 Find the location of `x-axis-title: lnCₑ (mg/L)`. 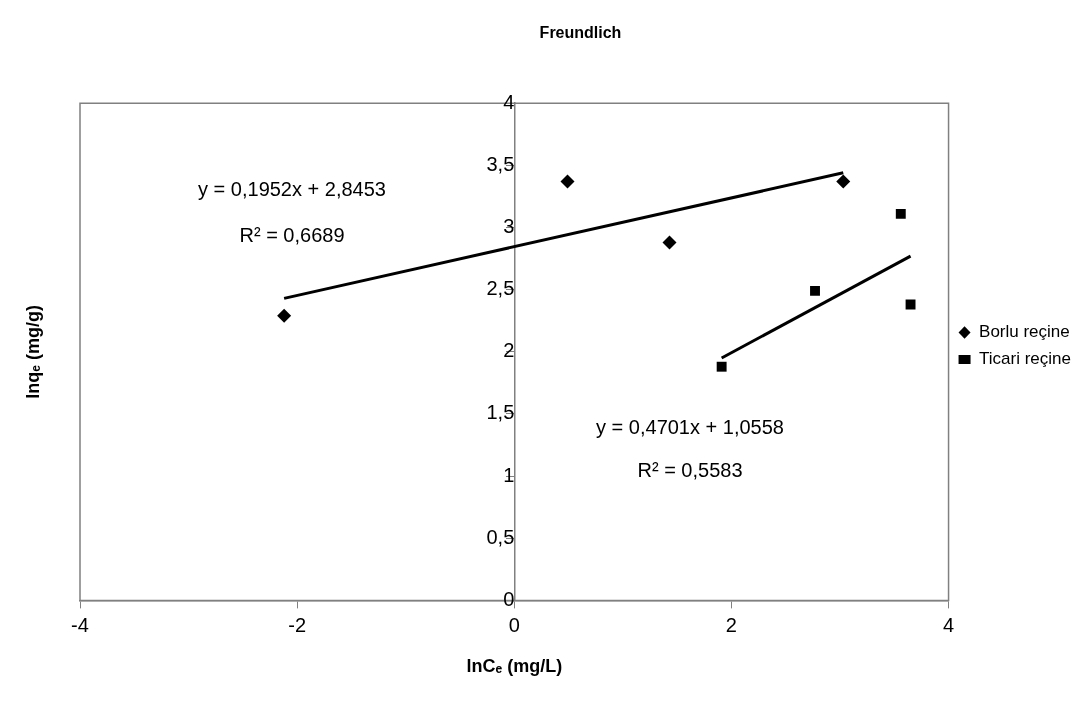

x-axis-title: lnCₑ (mg/L) is located at coordinates (514, 666).